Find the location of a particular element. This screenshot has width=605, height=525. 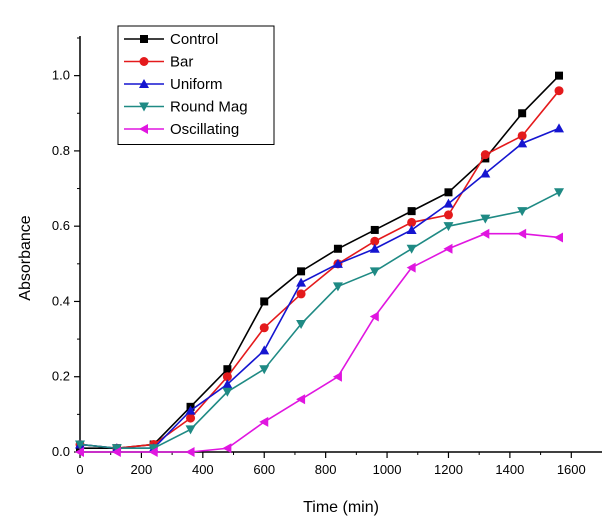

y-tick-label: 0.2 is located at coordinates (61, 376).